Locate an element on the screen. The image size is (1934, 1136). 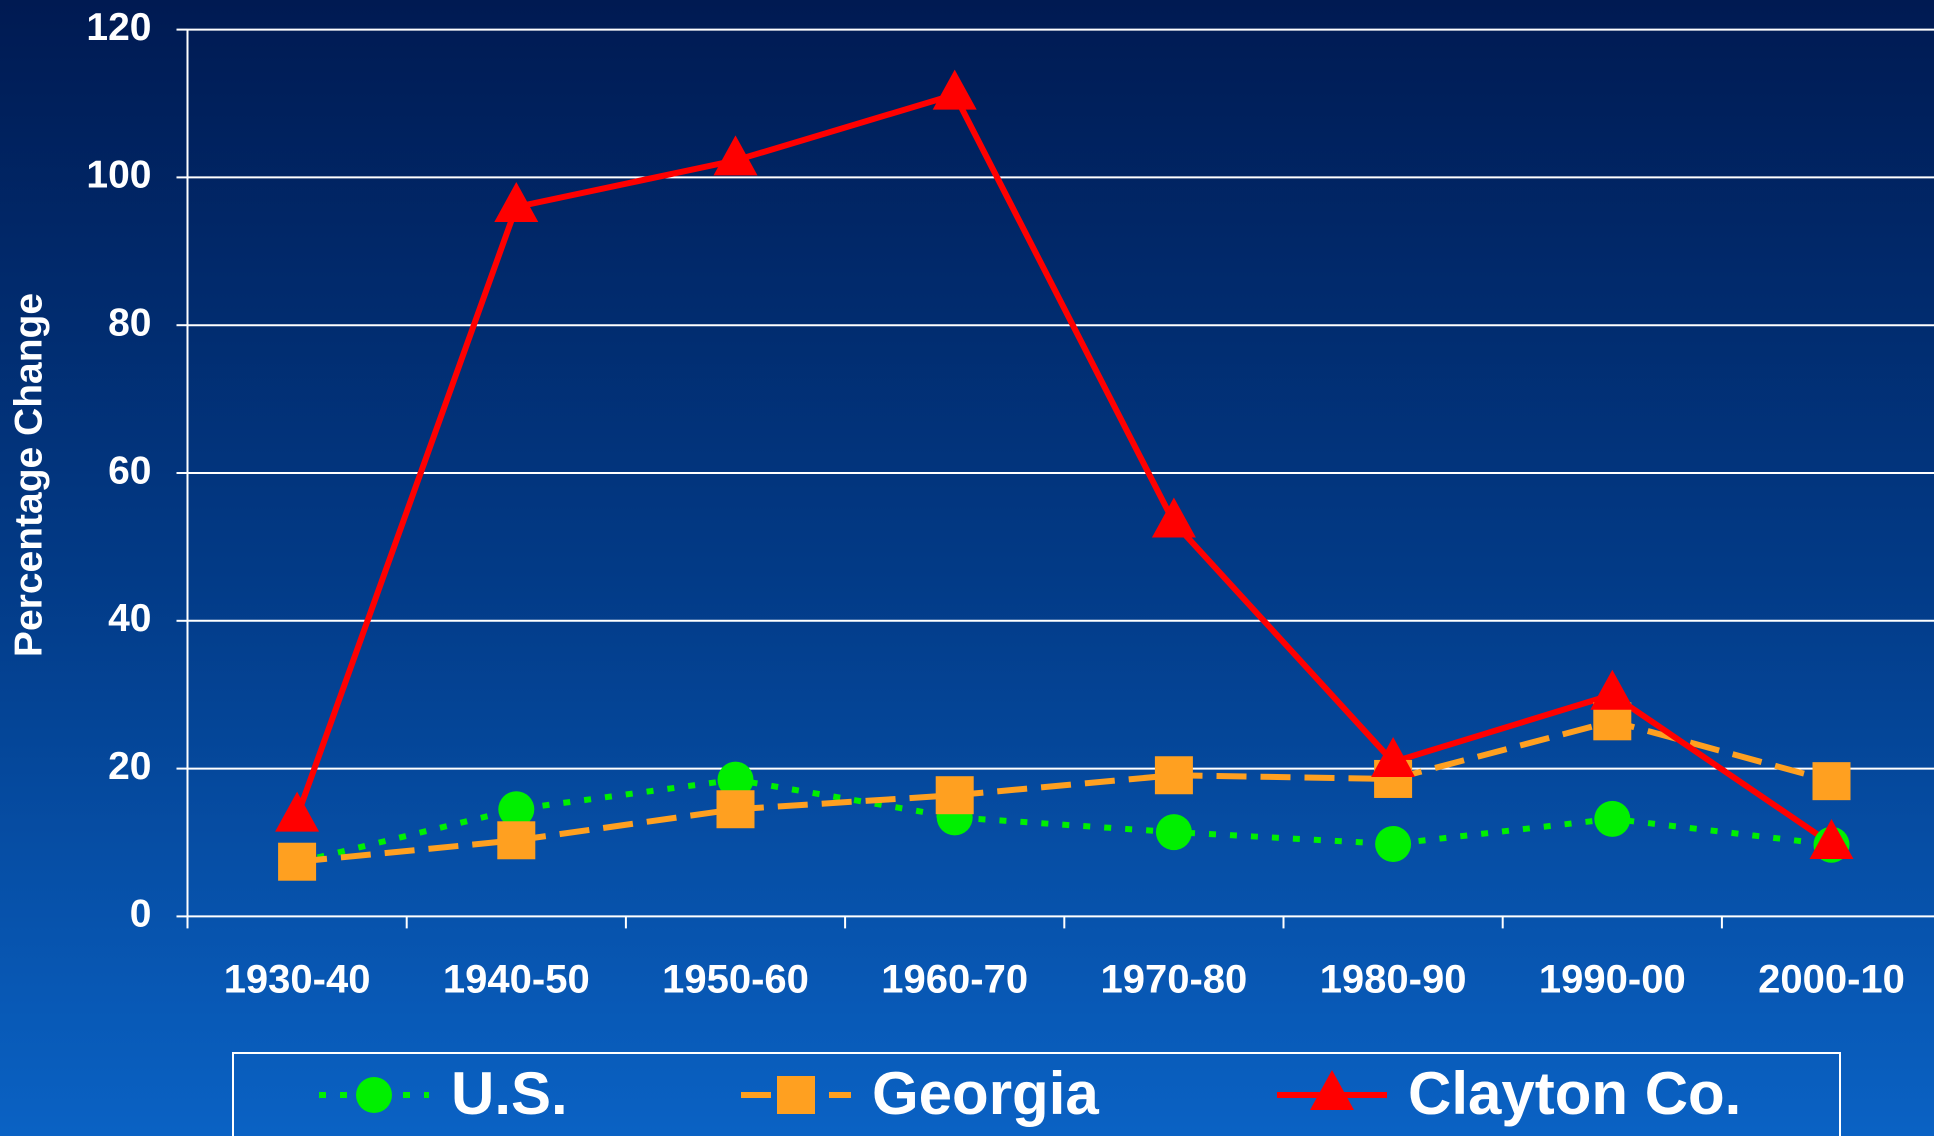
x-tick-label: 1990-00 is located at coordinates (1612, 980).